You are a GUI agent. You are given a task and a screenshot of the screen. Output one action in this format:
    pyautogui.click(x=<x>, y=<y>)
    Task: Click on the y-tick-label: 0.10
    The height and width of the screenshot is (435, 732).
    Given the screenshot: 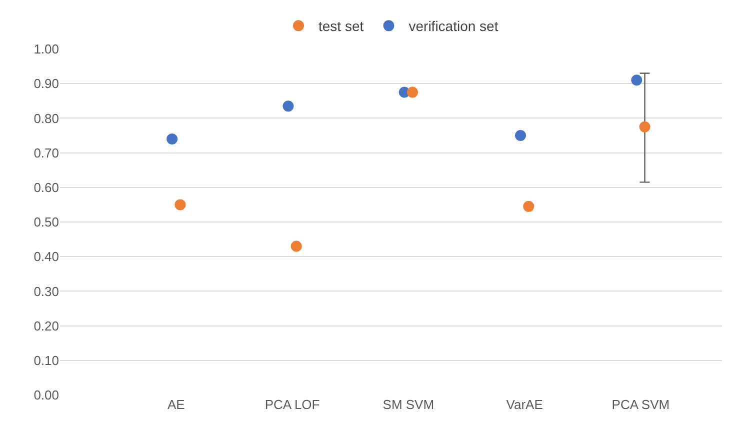 What is the action you would take?
    pyautogui.click(x=46, y=360)
    